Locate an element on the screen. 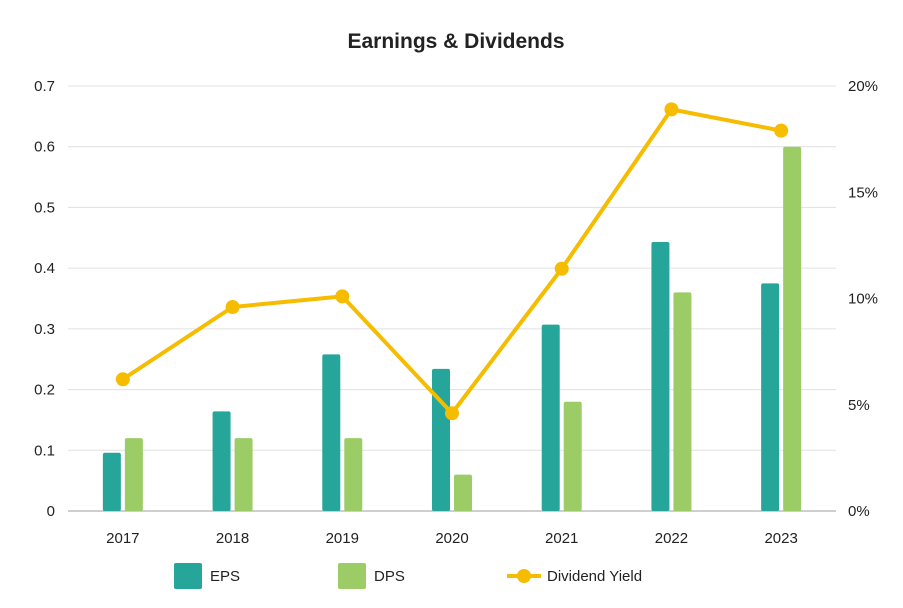 The image size is (903, 608). legend-label: Dividend Yield is located at coordinates (594, 576).